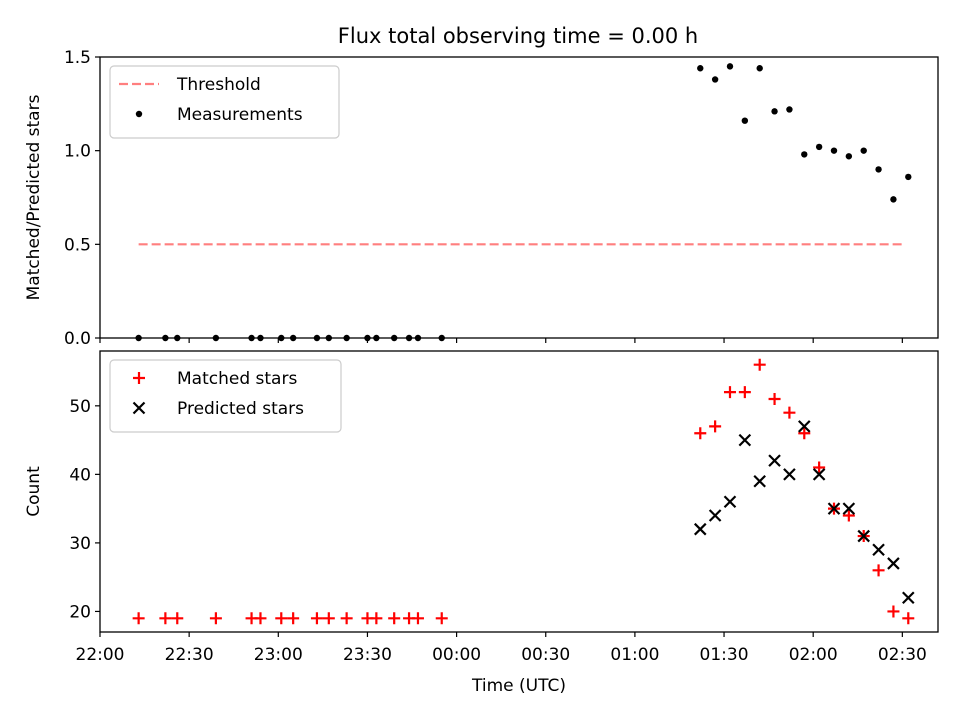 The height and width of the screenshot is (720, 960). I want to click on legend-label: Predicted stars, so click(240, 409).